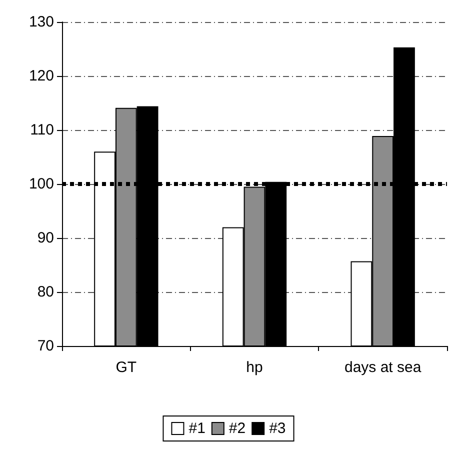  I want to click on y-tick-label: 80, so click(45, 292).